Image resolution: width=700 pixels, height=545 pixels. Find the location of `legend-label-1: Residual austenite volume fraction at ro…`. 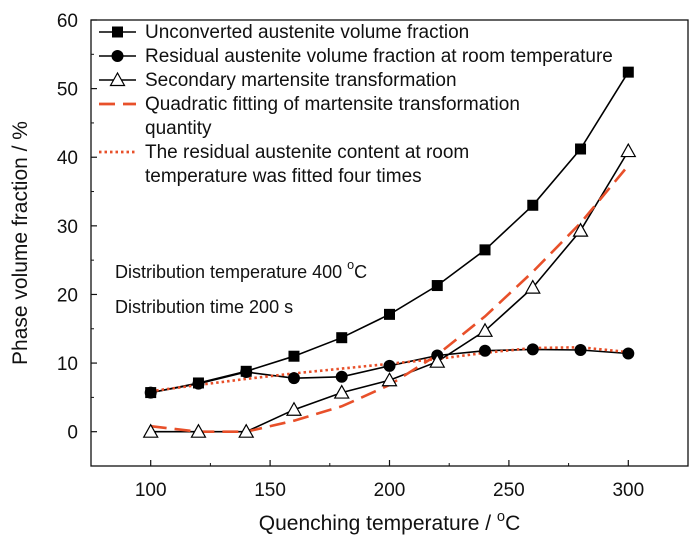

legend-label-1: Residual austenite volume fraction at ro… is located at coordinates (379, 56).